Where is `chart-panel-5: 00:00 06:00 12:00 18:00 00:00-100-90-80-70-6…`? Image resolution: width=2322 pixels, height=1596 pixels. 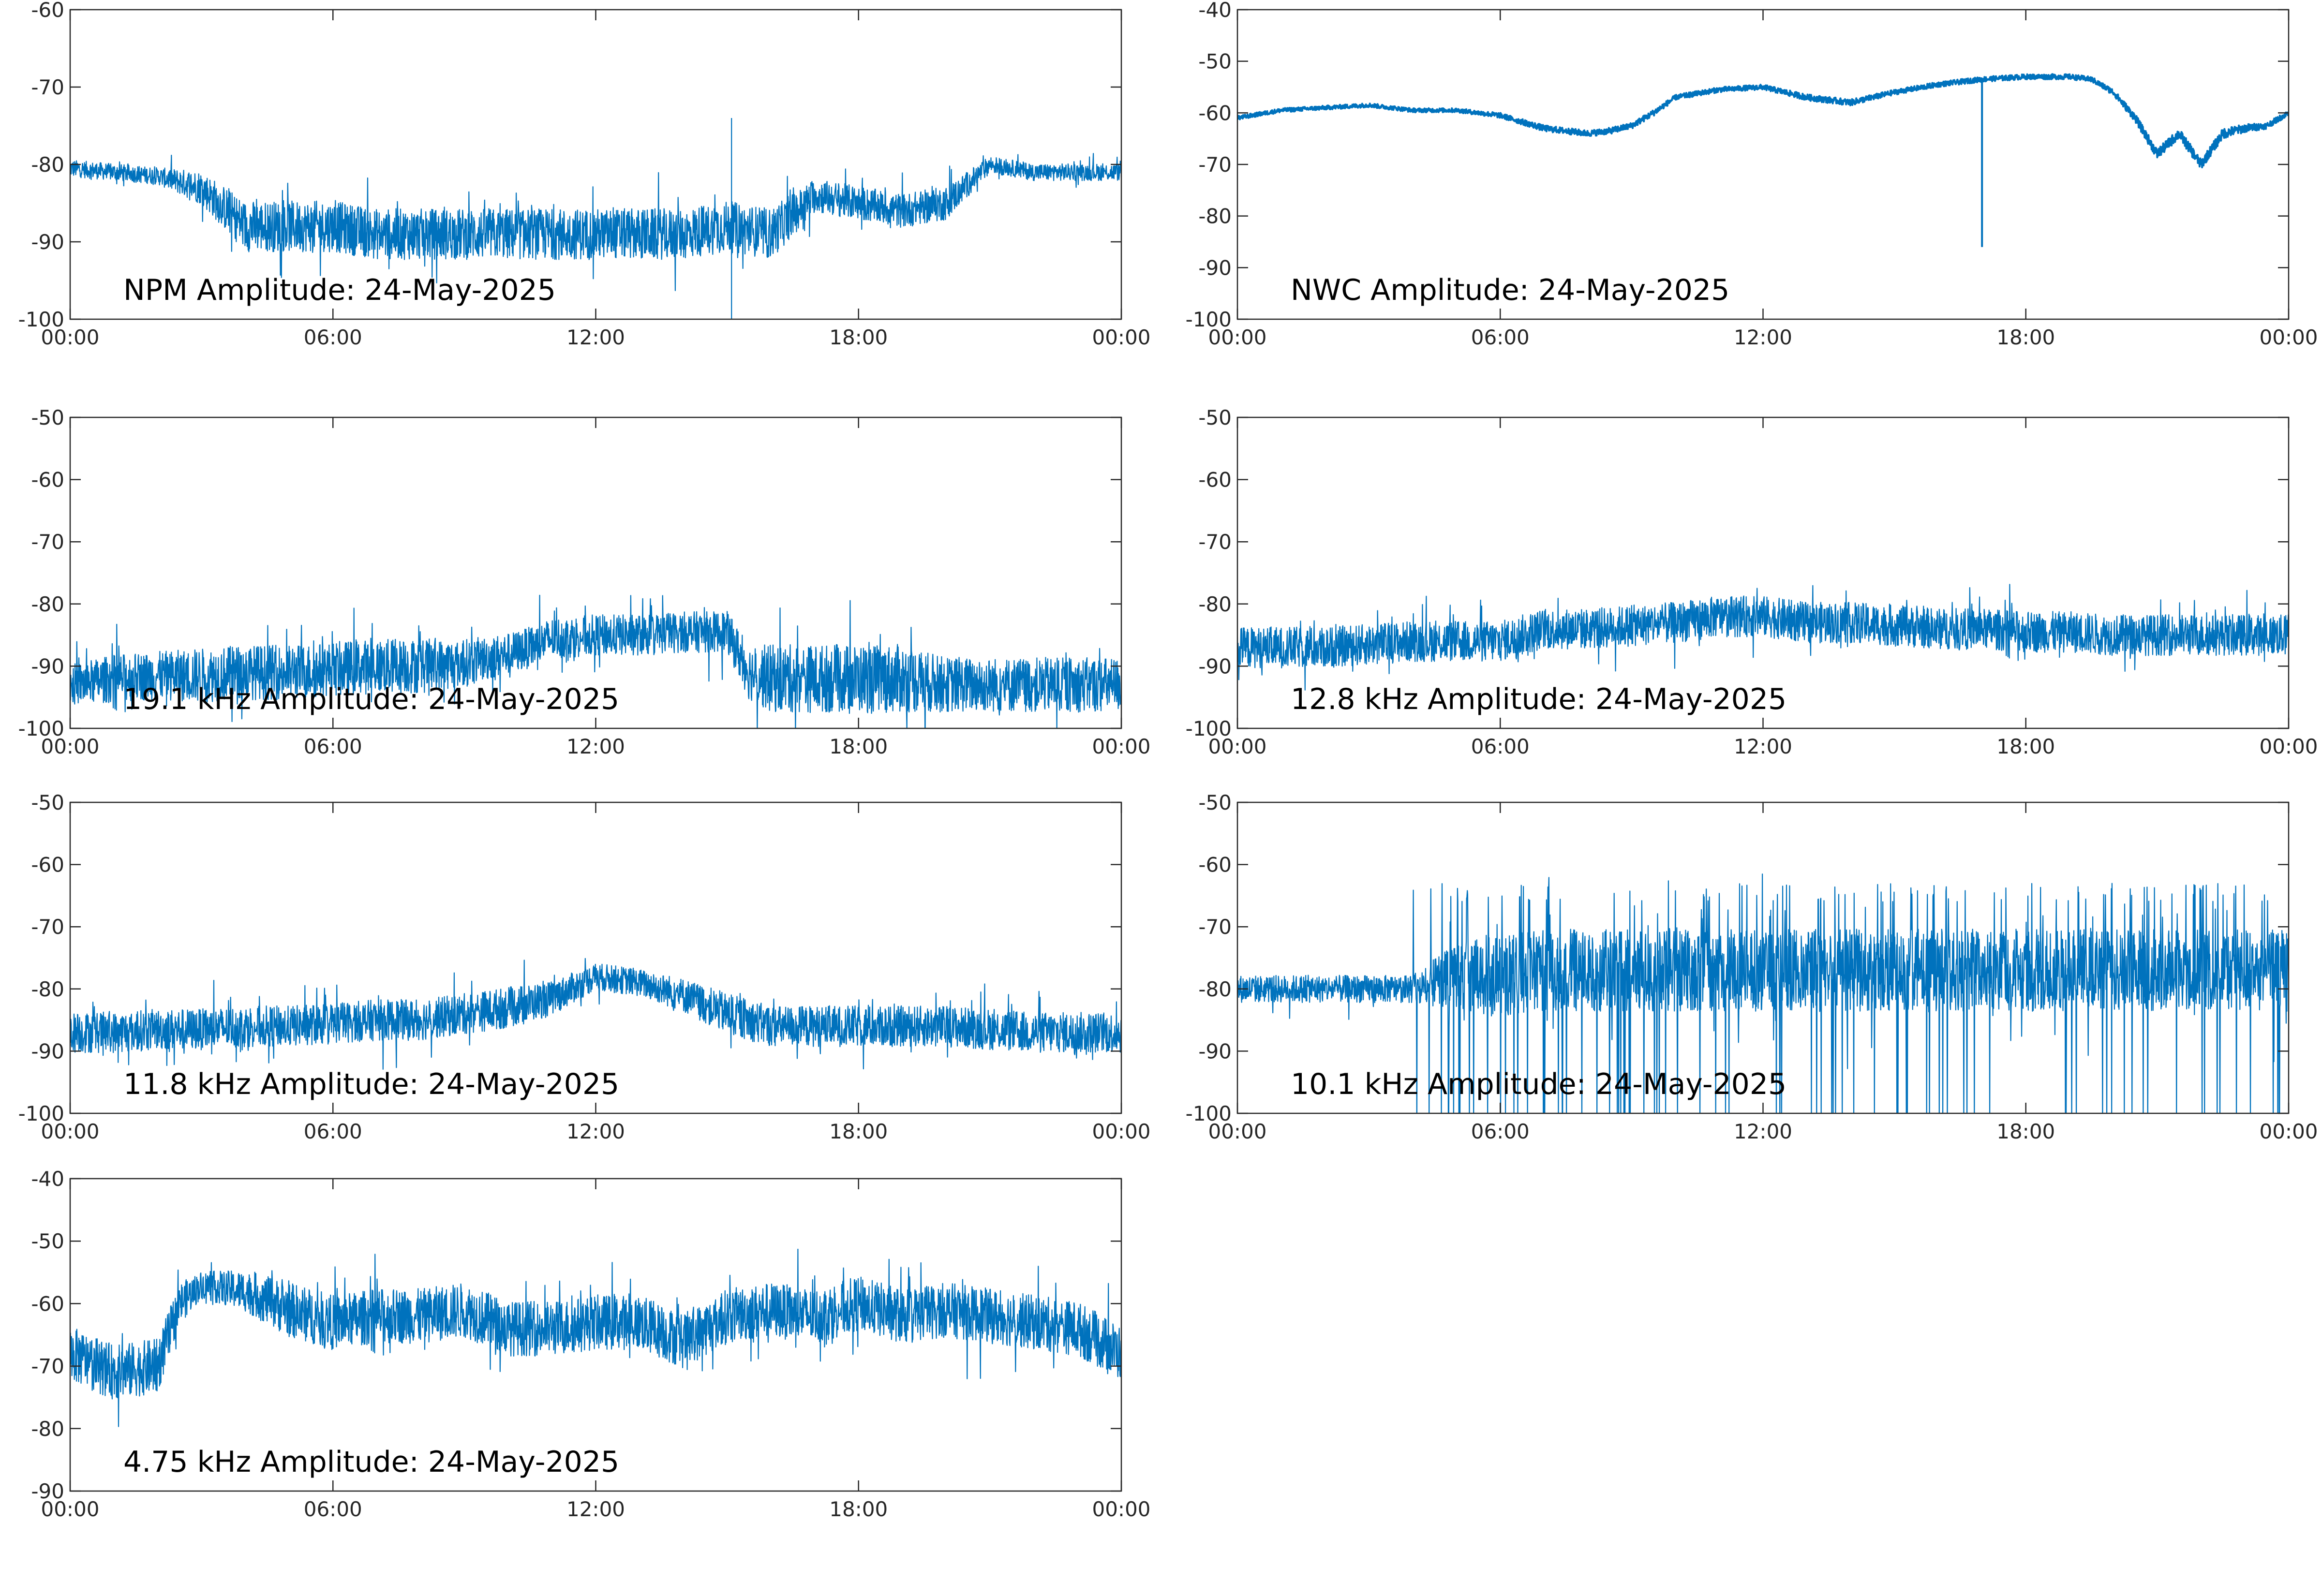
chart-panel-5: 00:00 06:00 12:00 18:00 00:00-100-90-80-70-6… is located at coordinates (584, 967).